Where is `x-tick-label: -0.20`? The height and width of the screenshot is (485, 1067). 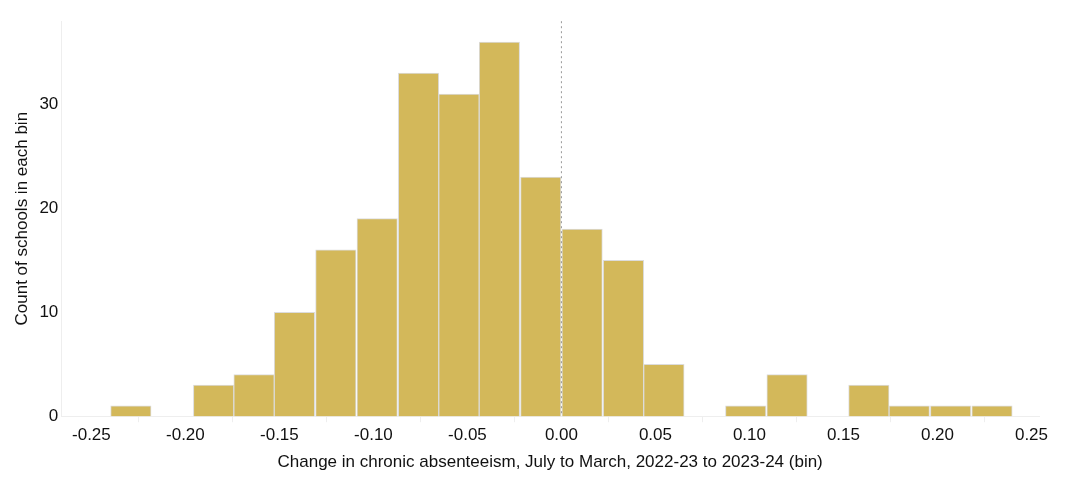 x-tick-label: -0.20 is located at coordinates (185, 435).